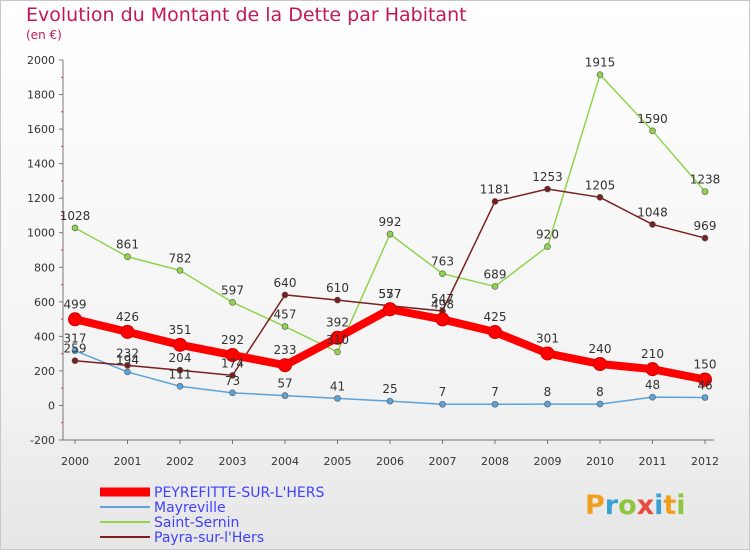  Describe the element at coordinates (337, 323) in the screenshot. I see `data-label: 392` at that location.